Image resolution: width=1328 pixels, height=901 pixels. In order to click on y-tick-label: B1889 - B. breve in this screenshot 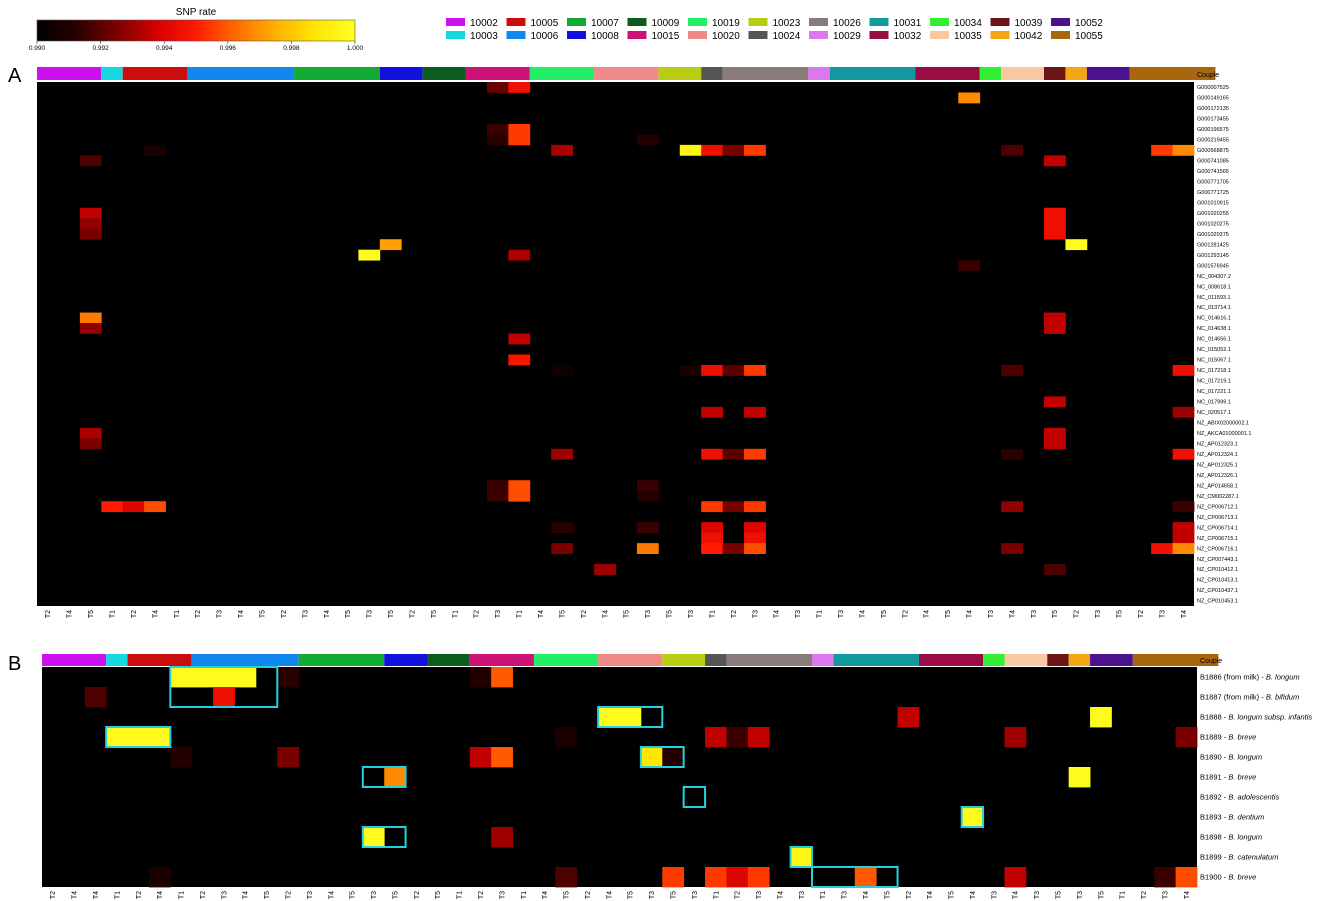, I will do `click(1228, 737)`.